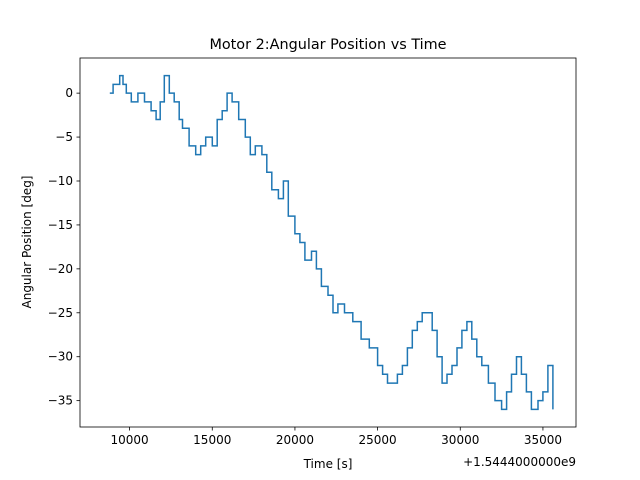 Image resolution: width=640 pixels, height=480 pixels. I want to click on x-tick-label: 10000, so click(130, 440).